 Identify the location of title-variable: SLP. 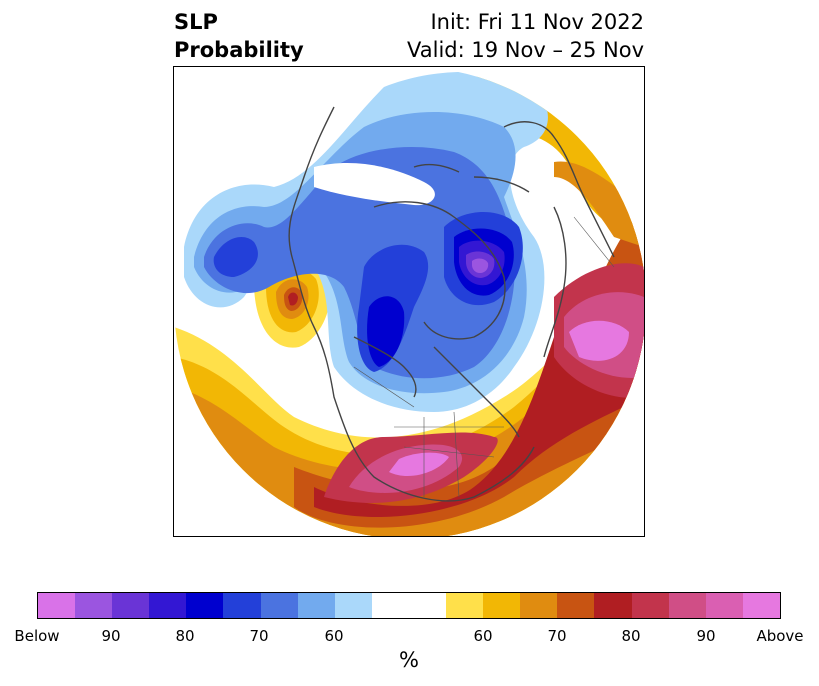
(196, 22).